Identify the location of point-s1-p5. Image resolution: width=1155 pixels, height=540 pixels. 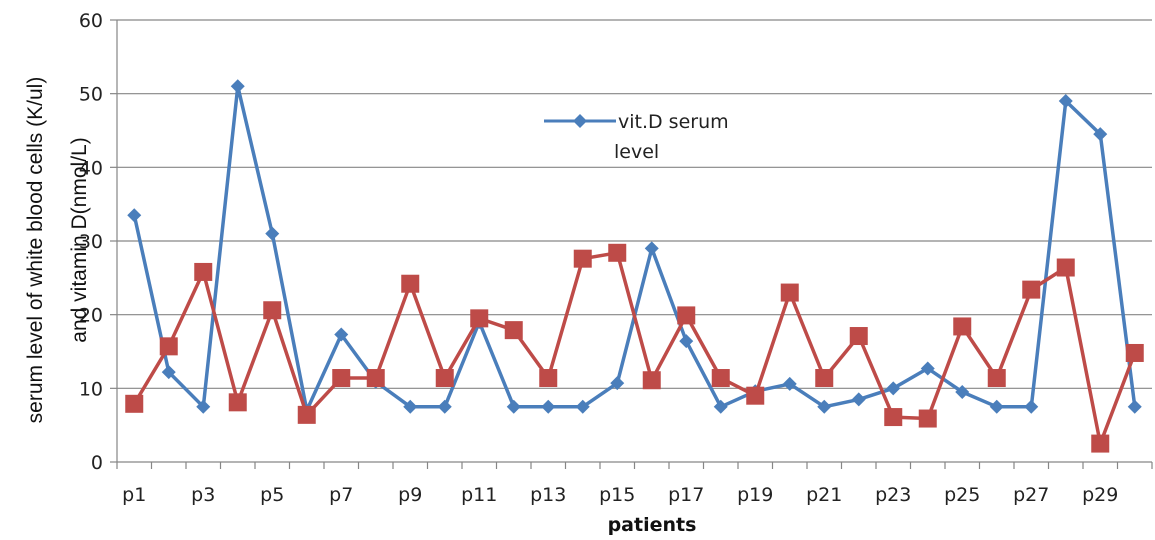
(272, 233).